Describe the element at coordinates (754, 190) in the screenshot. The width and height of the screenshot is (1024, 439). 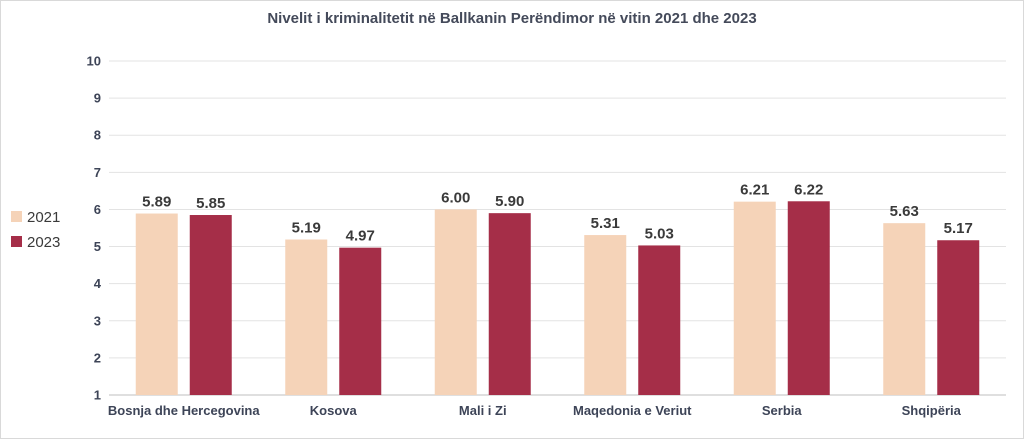
I see `data-label: 6.21` at that location.